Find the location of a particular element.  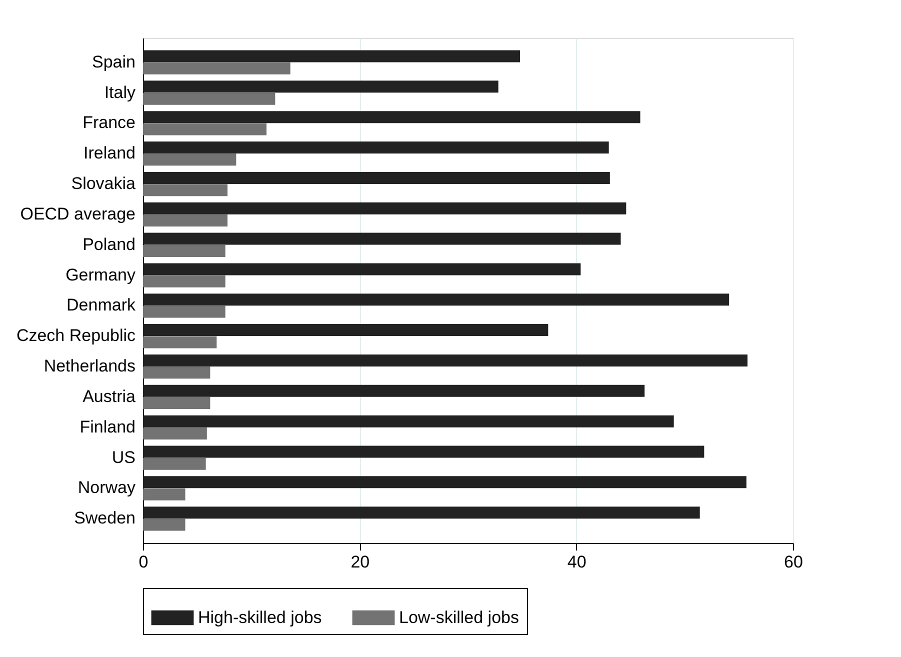

y-tick-label: OECD average is located at coordinates (78, 214).